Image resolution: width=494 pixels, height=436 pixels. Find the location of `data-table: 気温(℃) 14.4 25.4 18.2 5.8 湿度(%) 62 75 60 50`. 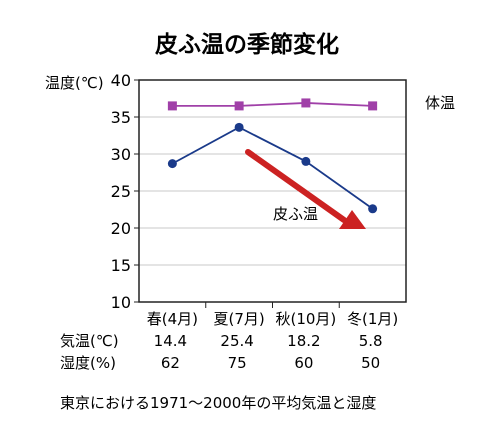

data-table: 気温(℃) 14.4 25.4 18.2 5.8 湿度(%) 62 75 60 50 is located at coordinates (221, 352).